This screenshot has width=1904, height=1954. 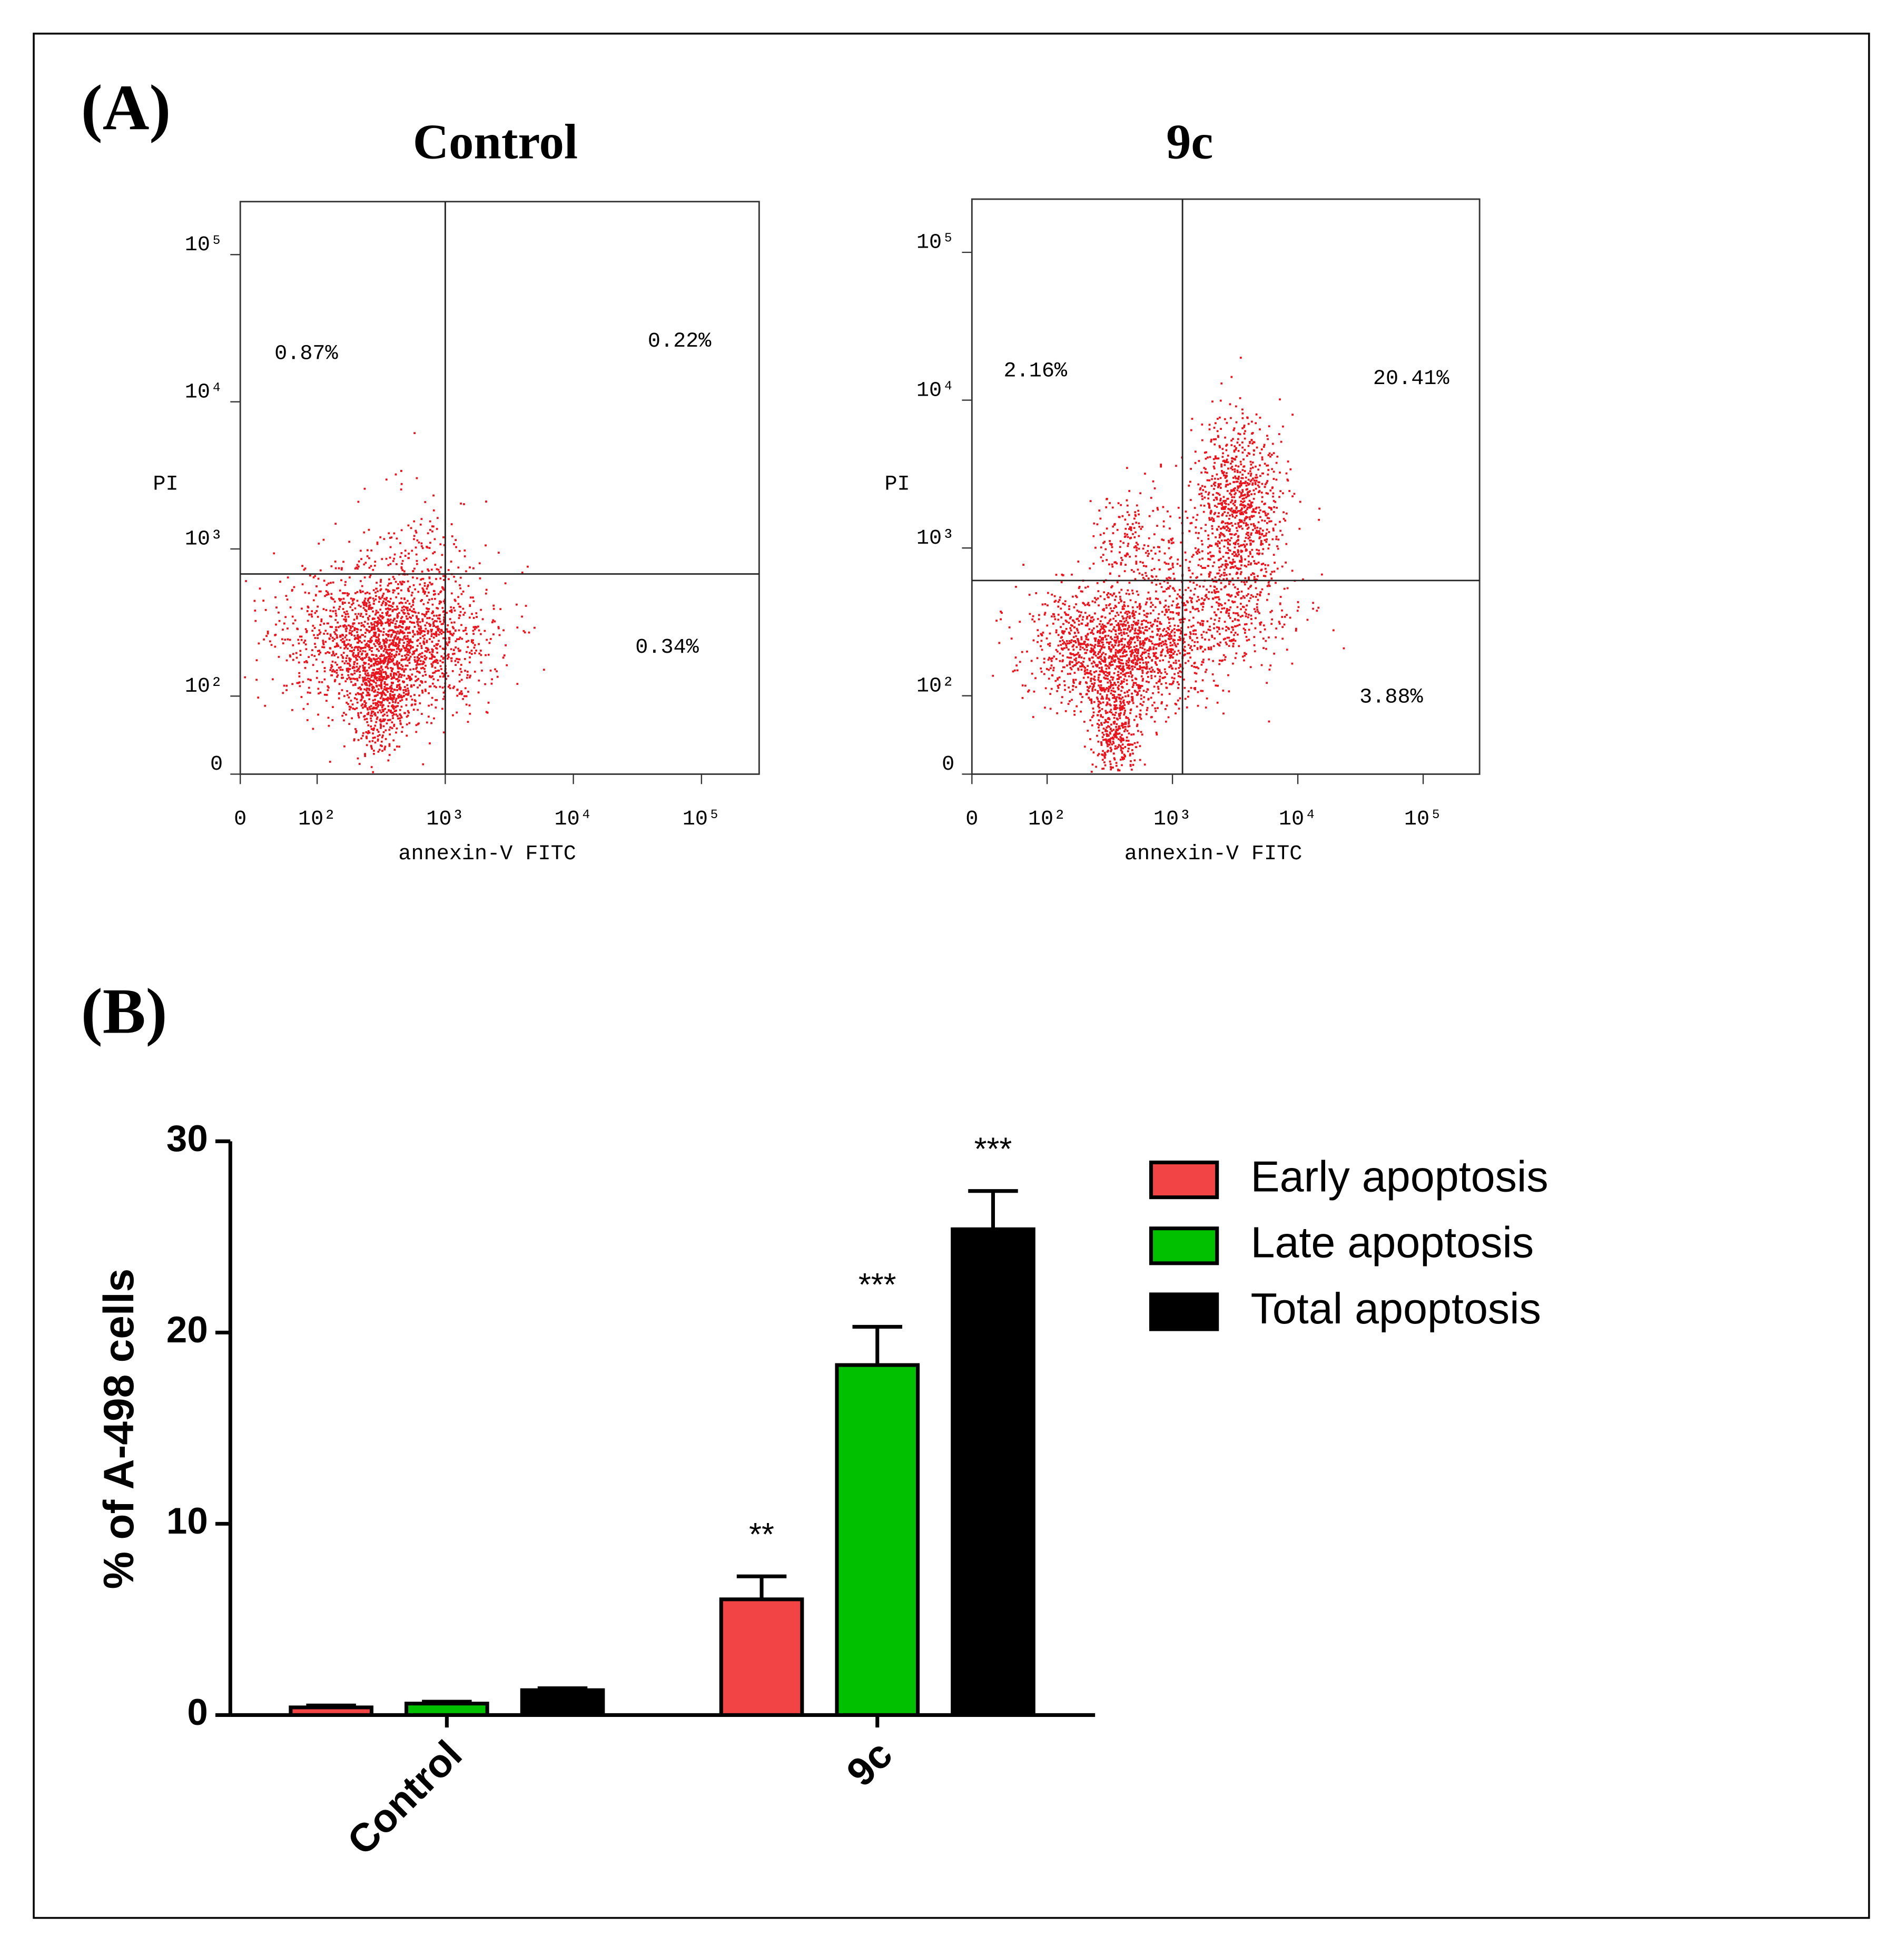 What do you see at coordinates (306, 354) in the screenshot?
I see `quadrant-label: 0.87%` at bounding box center [306, 354].